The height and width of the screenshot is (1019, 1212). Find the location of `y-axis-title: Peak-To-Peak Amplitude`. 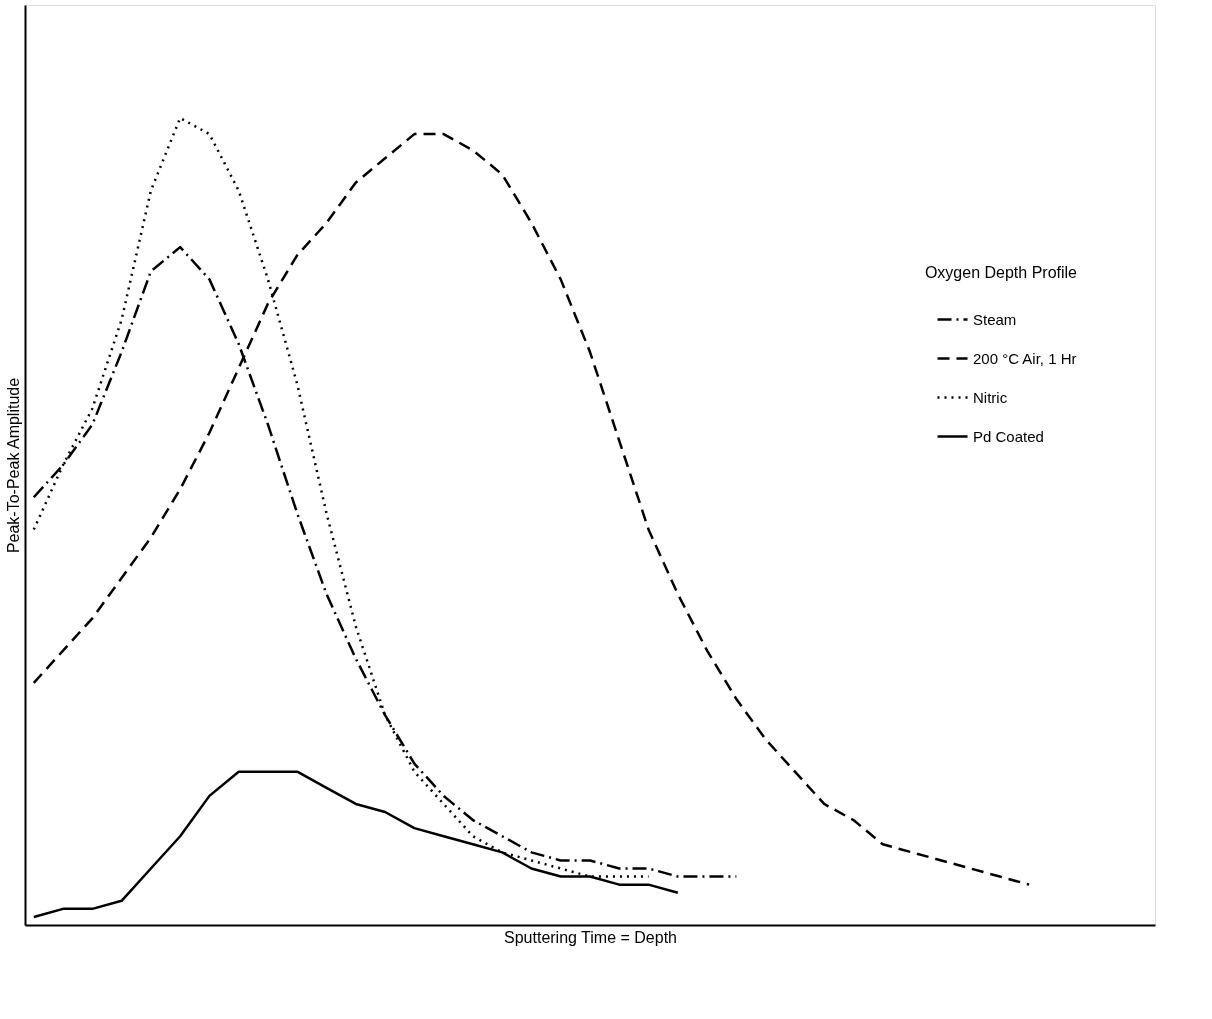

y-axis-title: Peak-To-Peak Amplitude is located at coordinates (13, 465).